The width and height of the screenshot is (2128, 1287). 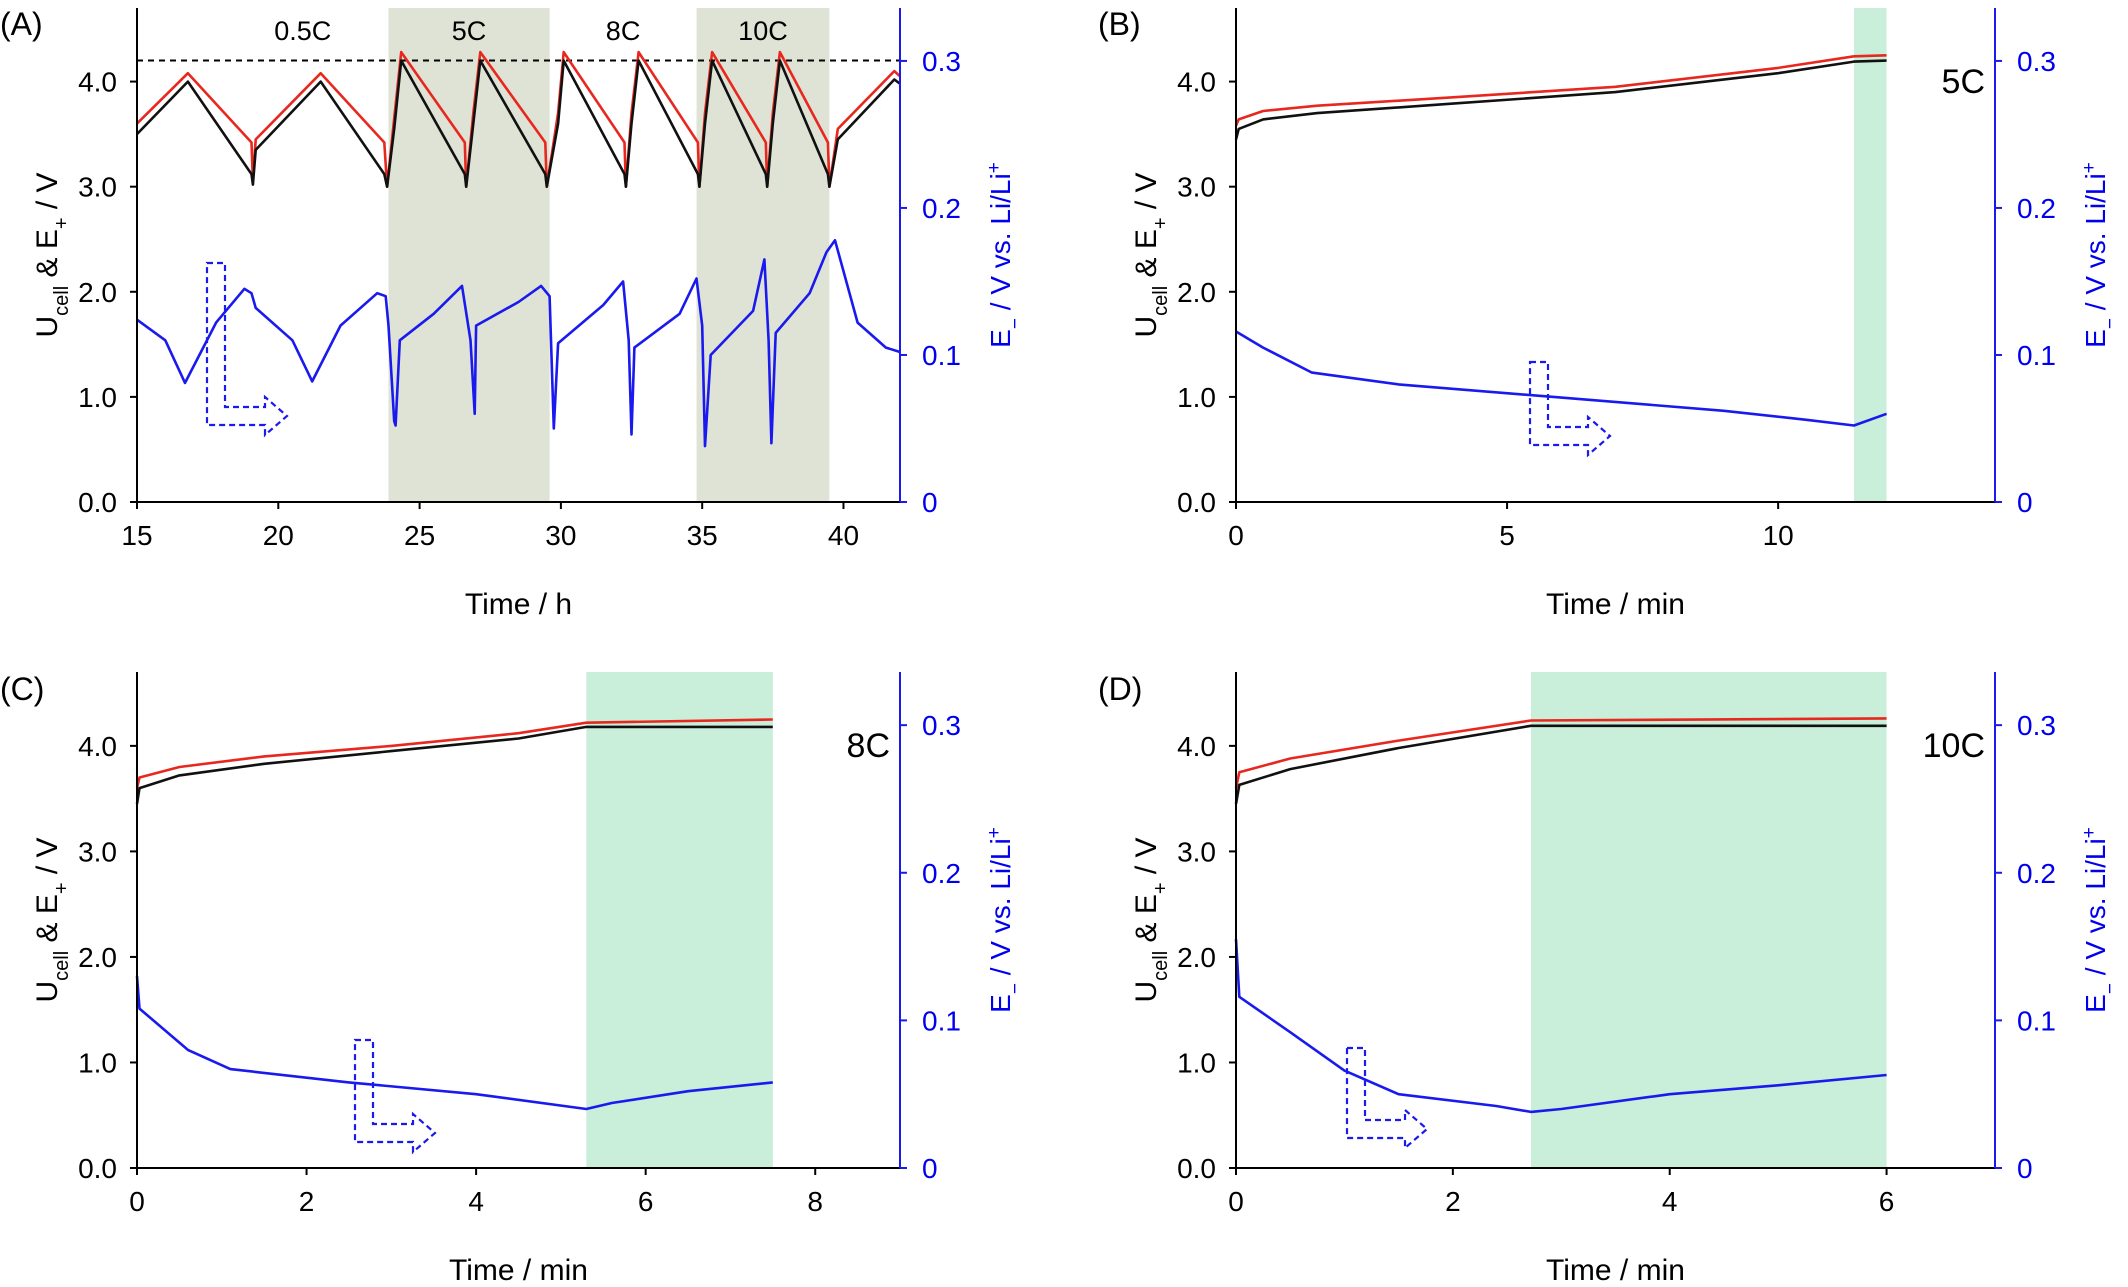 What do you see at coordinates (843, 535) in the screenshot?
I see `x-tick-label-5: 40` at bounding box center [843, 535].